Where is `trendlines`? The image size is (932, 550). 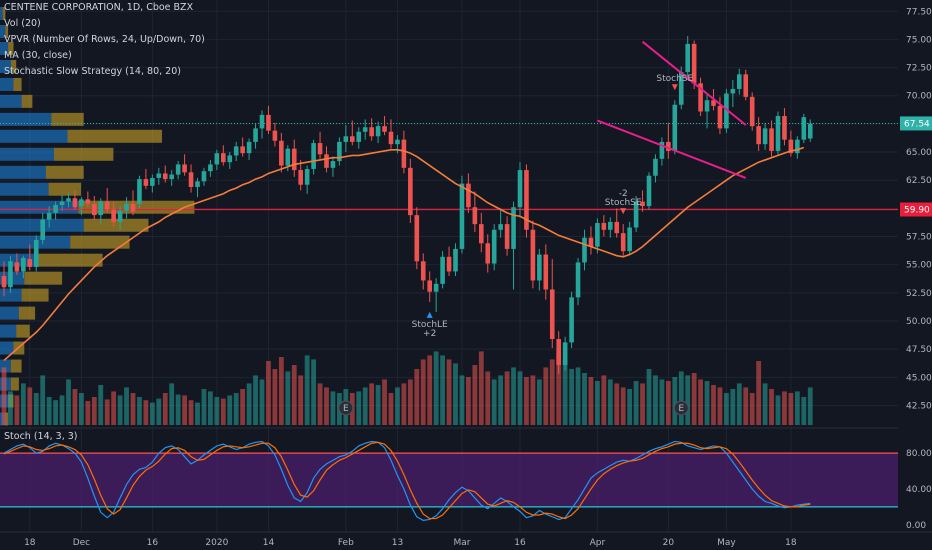
trendlines is located at coordinates (672, 109).